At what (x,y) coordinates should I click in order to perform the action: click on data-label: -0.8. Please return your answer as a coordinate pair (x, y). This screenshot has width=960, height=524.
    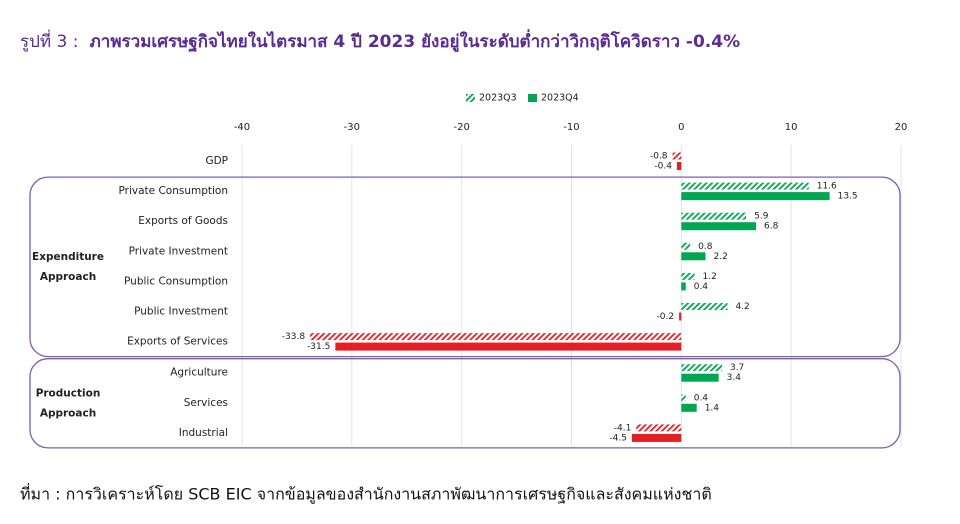
    Looking at the image, I should click on (659, 157).